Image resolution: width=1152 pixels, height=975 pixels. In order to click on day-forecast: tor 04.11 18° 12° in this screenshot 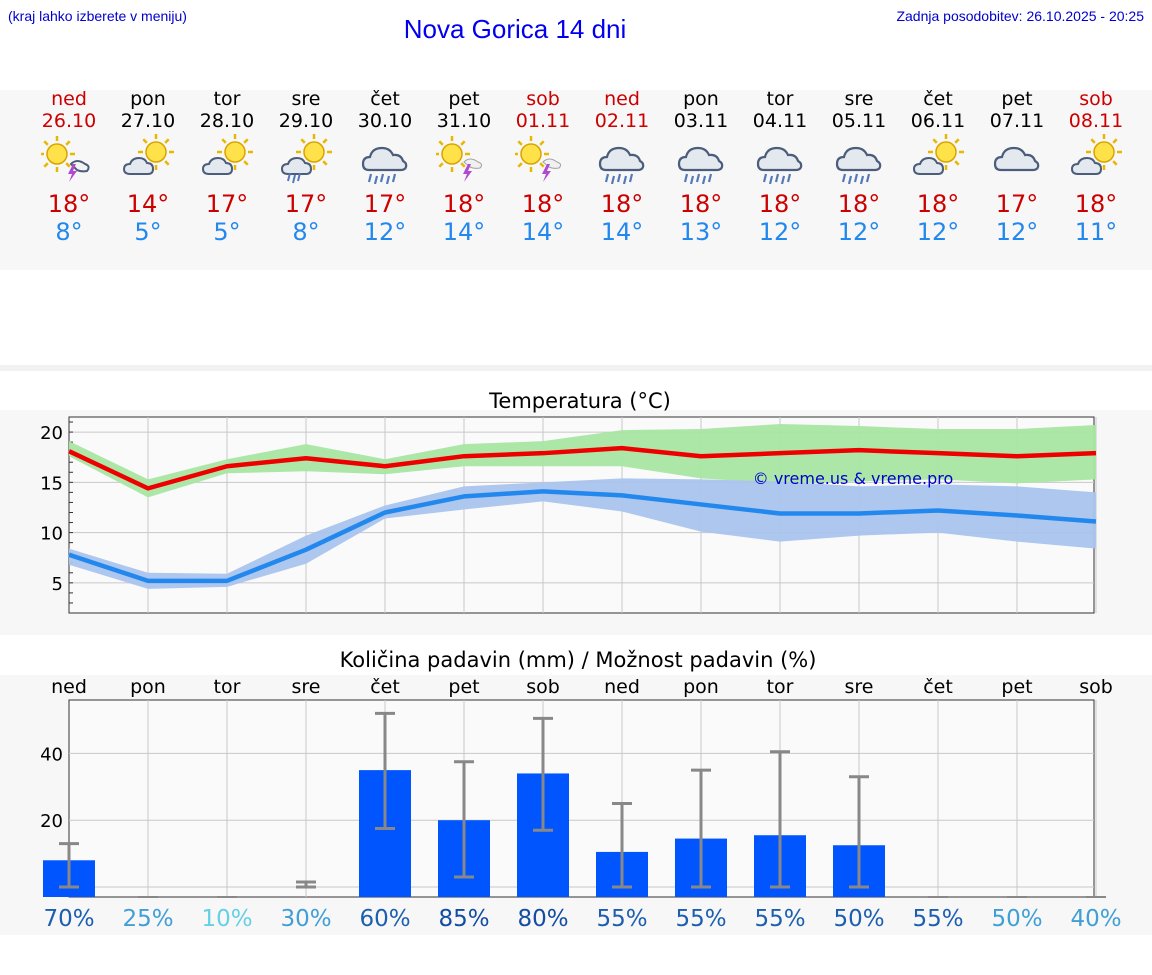, I will do `click(780, 167)`.